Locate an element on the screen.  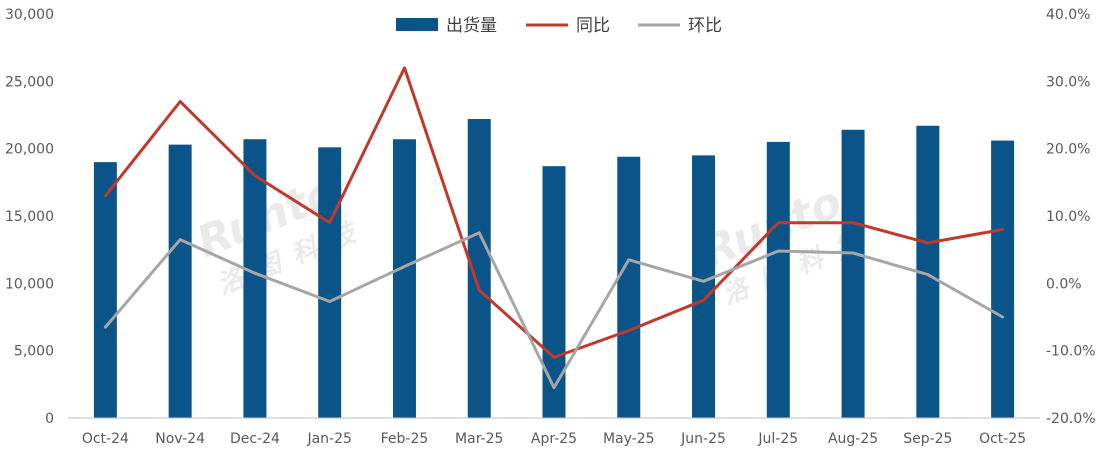
x-tick-label: Aug-25 is located at coordinates (853, 439).